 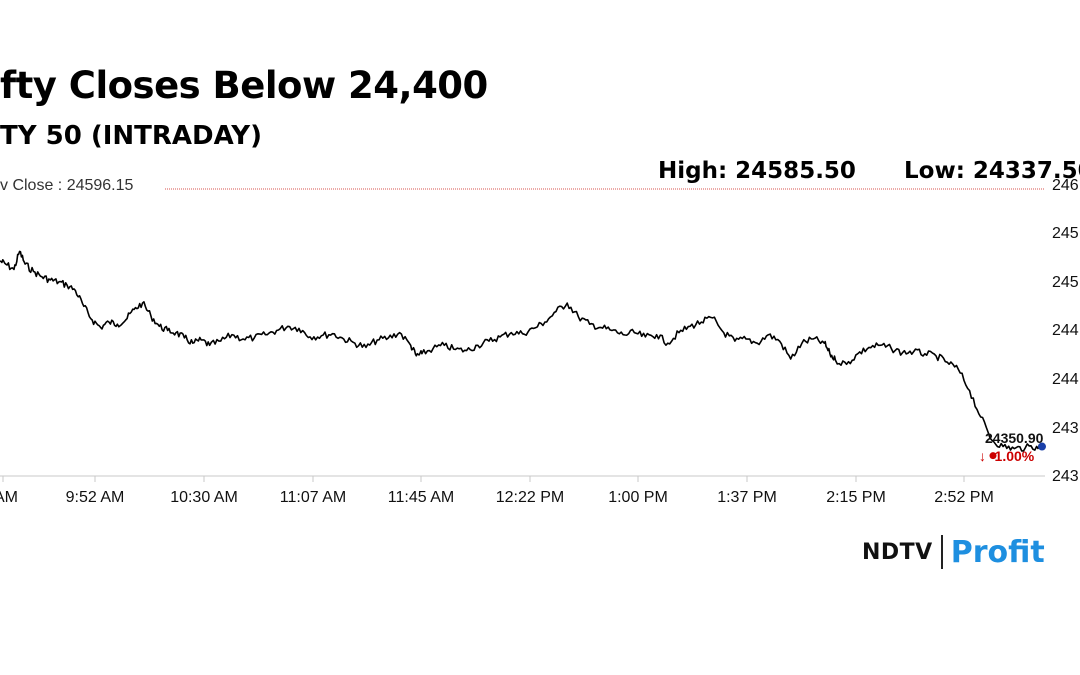 I want to click on y-axis-ticks: 246 245 245 244 244 243 243, so click(x=1065, y=331).